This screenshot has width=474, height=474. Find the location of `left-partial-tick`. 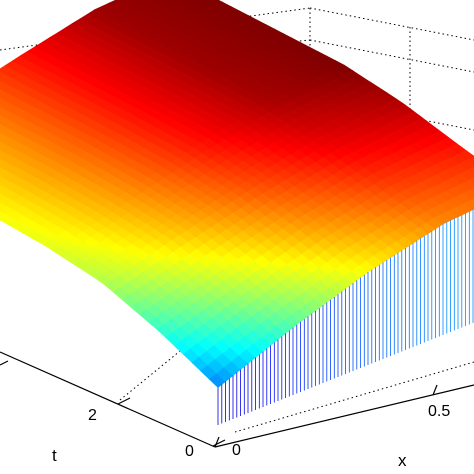

left-partial-tick is located at coordinates (4, 363).